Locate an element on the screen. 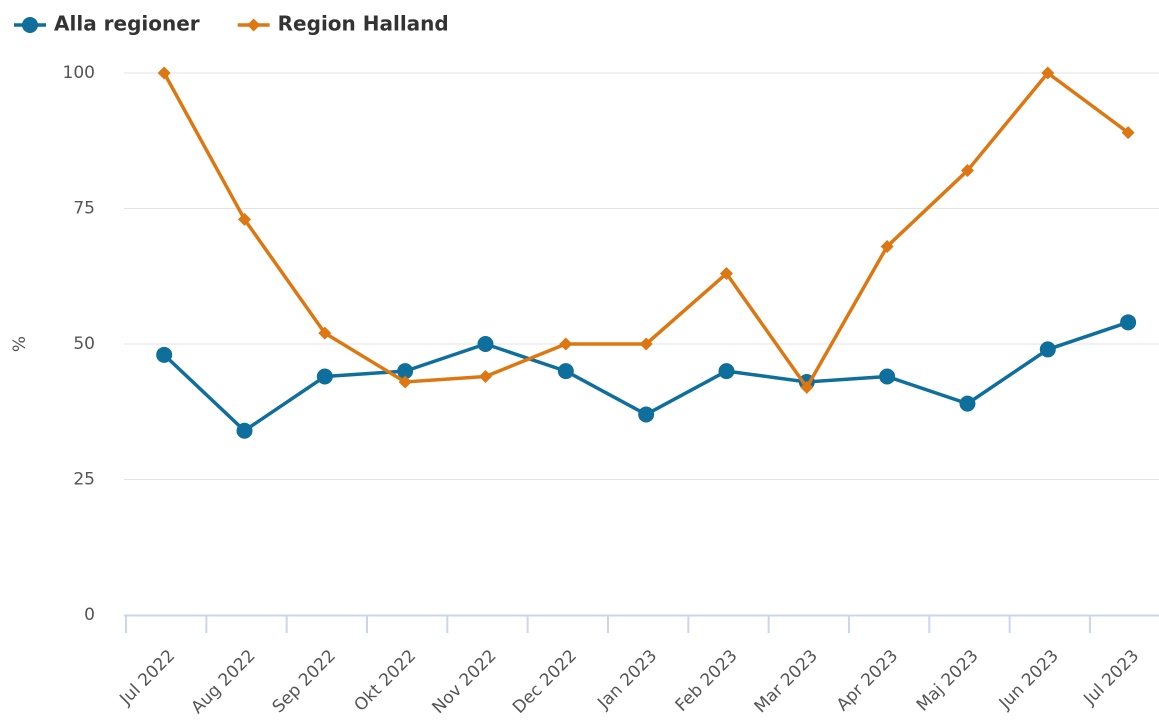 This screenshot has height=720, width=1159. legend-text: Alla regioner is located at coordinates (127, 24).